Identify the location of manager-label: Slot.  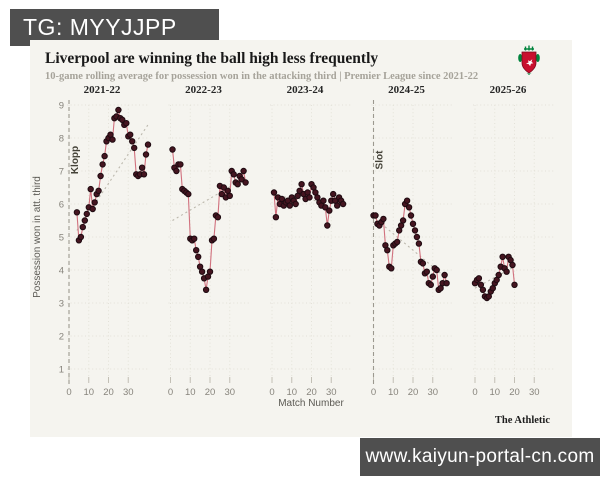
(380, 160).